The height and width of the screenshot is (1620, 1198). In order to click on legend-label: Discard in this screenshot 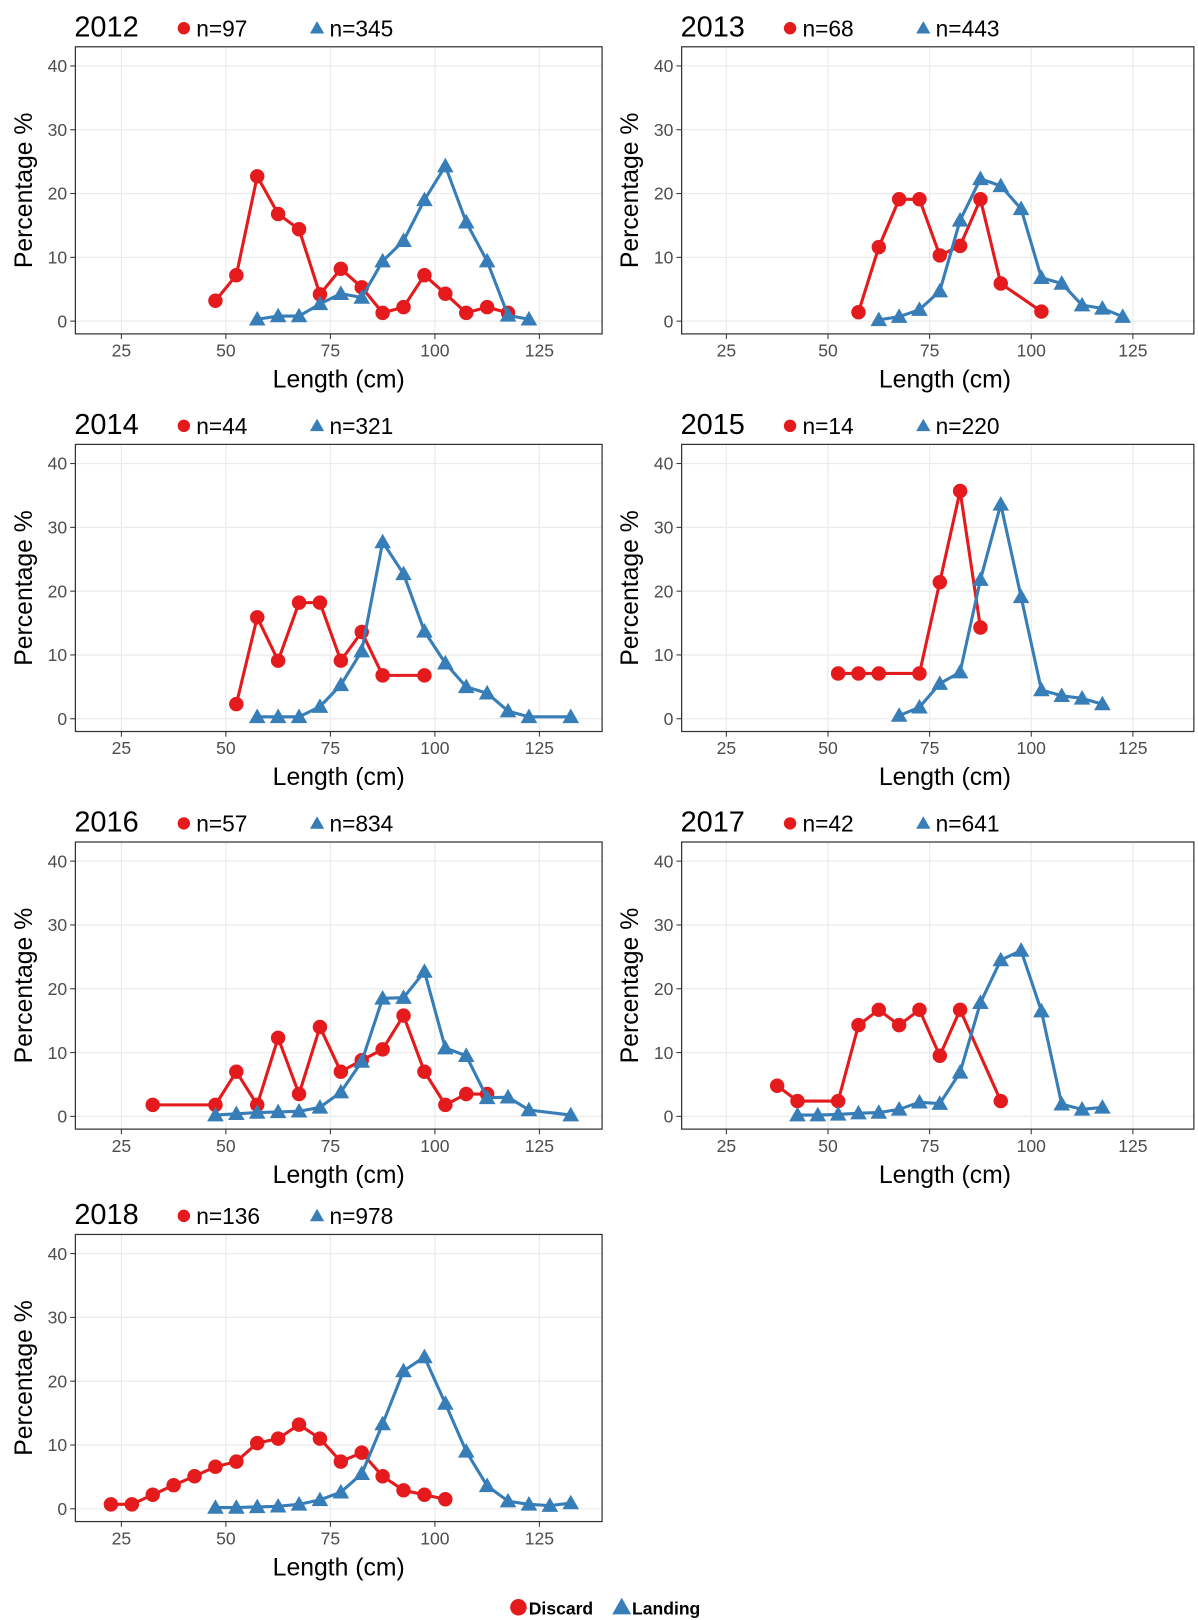, I will do `click(561, 1609)`.